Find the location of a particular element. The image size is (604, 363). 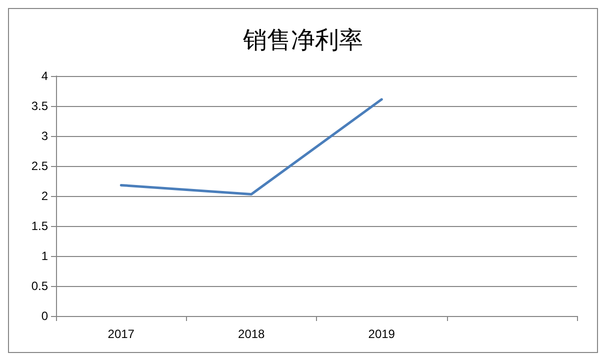

x-tick-label: 2017 is located at coordinates (121, 334).